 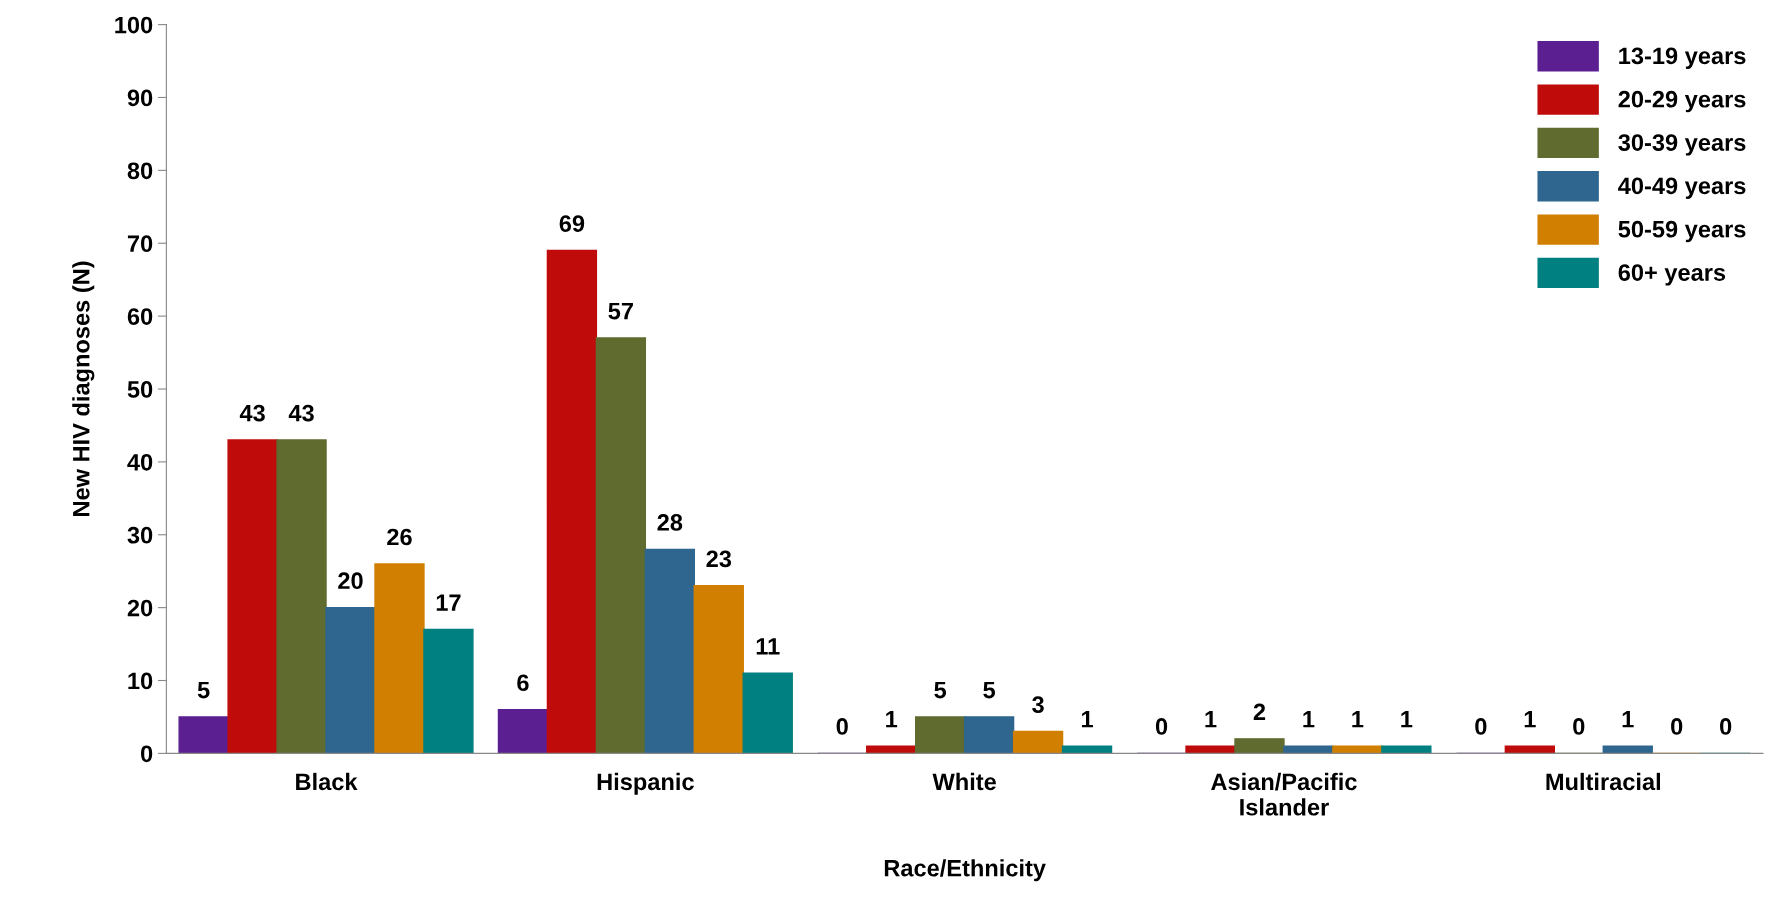 What do you see at coordinates (140, 98) in the screenshot?
I see `y-tick-label: 90` at bounding box center [140, 98].